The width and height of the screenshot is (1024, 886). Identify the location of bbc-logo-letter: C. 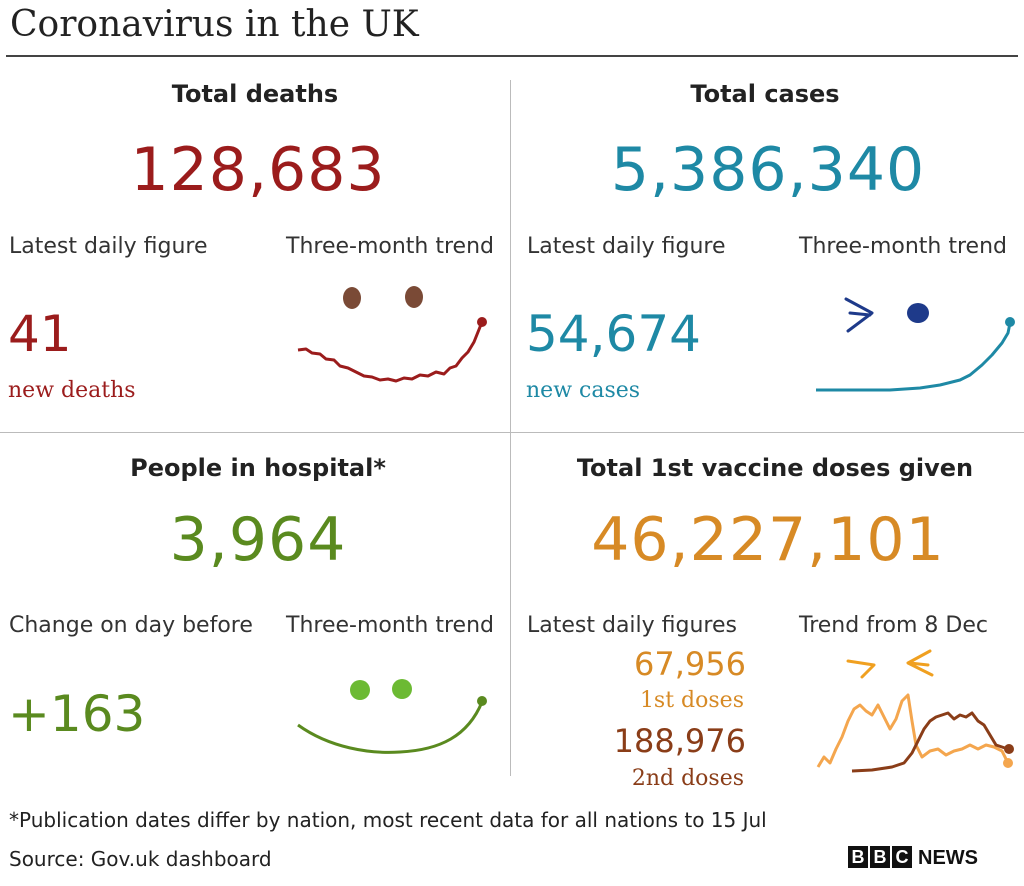
(902, 857).